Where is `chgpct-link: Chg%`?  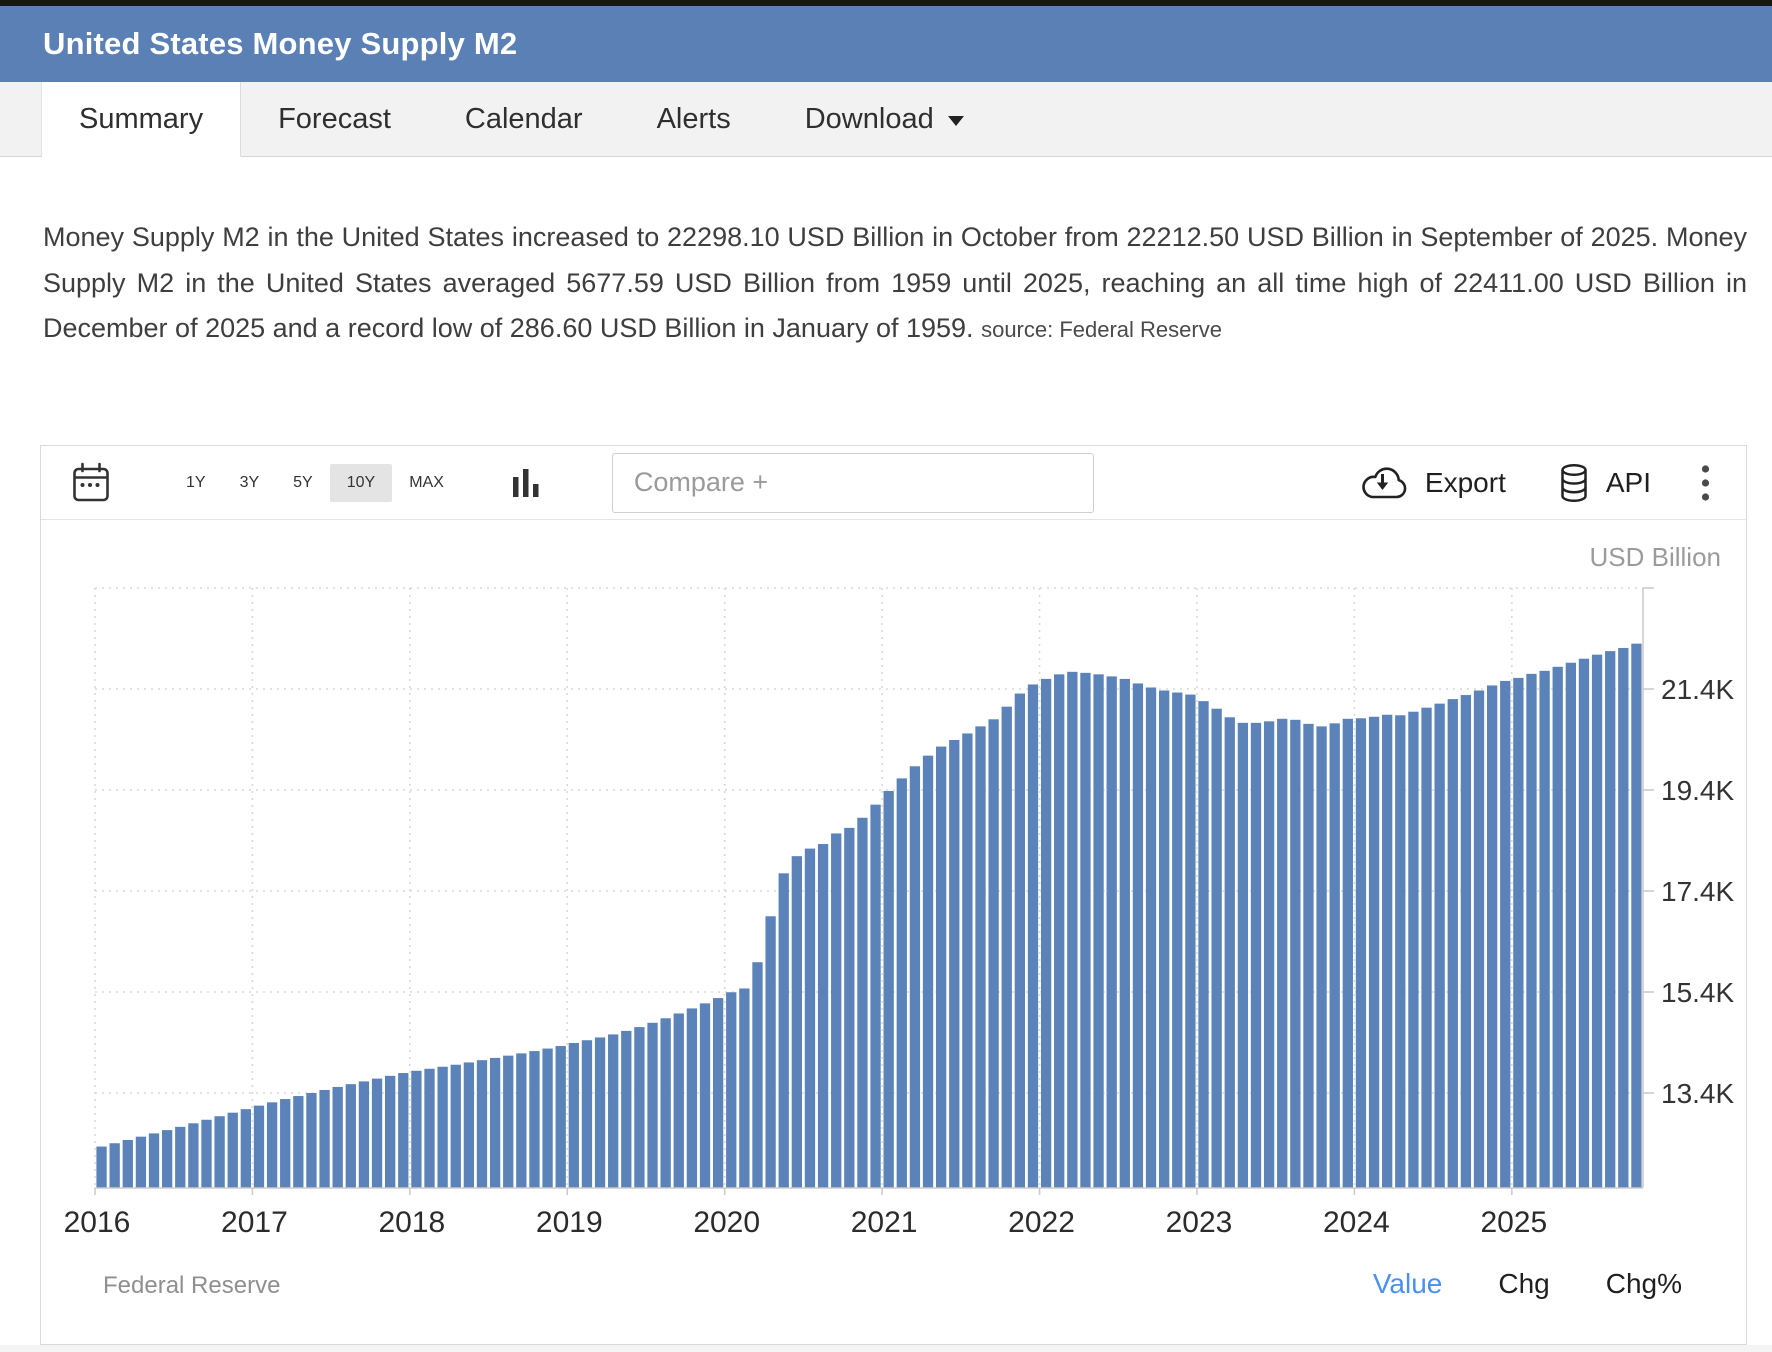 chgpct-link: Chg% is located at coordinates (1643, 1283).